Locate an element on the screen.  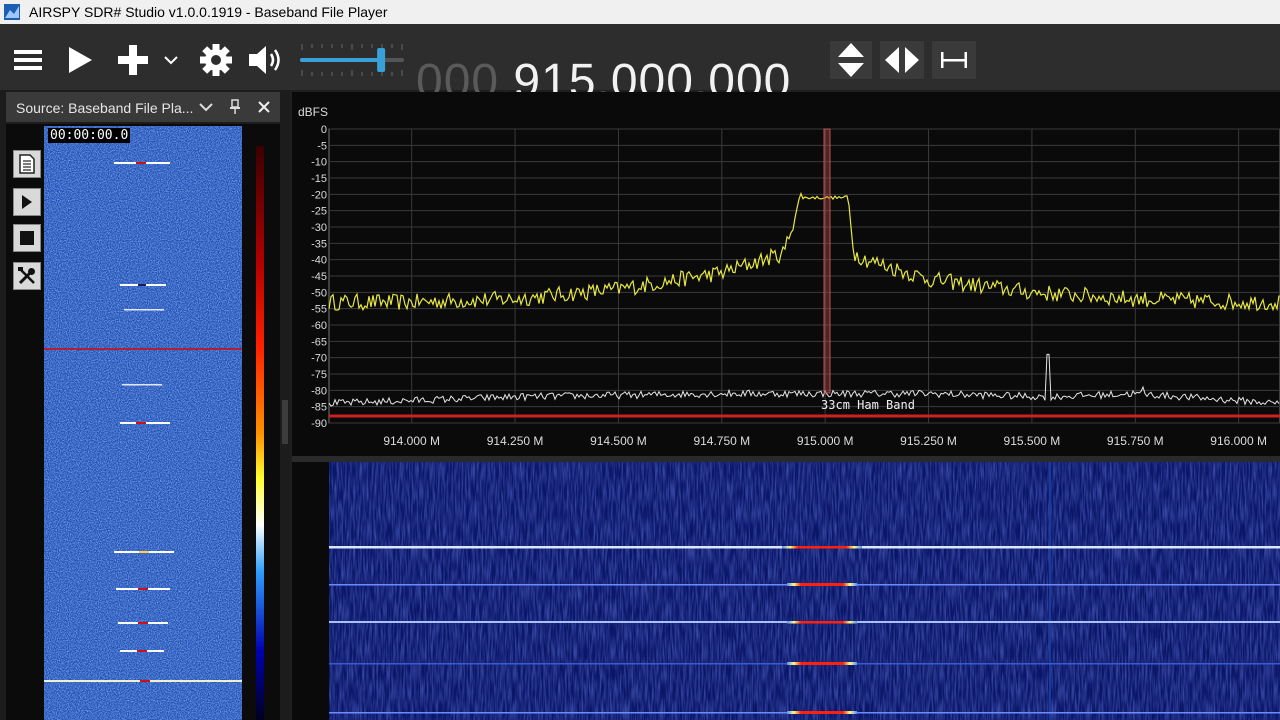
y-tick-label: -90 is located at coordinates (319, 424).